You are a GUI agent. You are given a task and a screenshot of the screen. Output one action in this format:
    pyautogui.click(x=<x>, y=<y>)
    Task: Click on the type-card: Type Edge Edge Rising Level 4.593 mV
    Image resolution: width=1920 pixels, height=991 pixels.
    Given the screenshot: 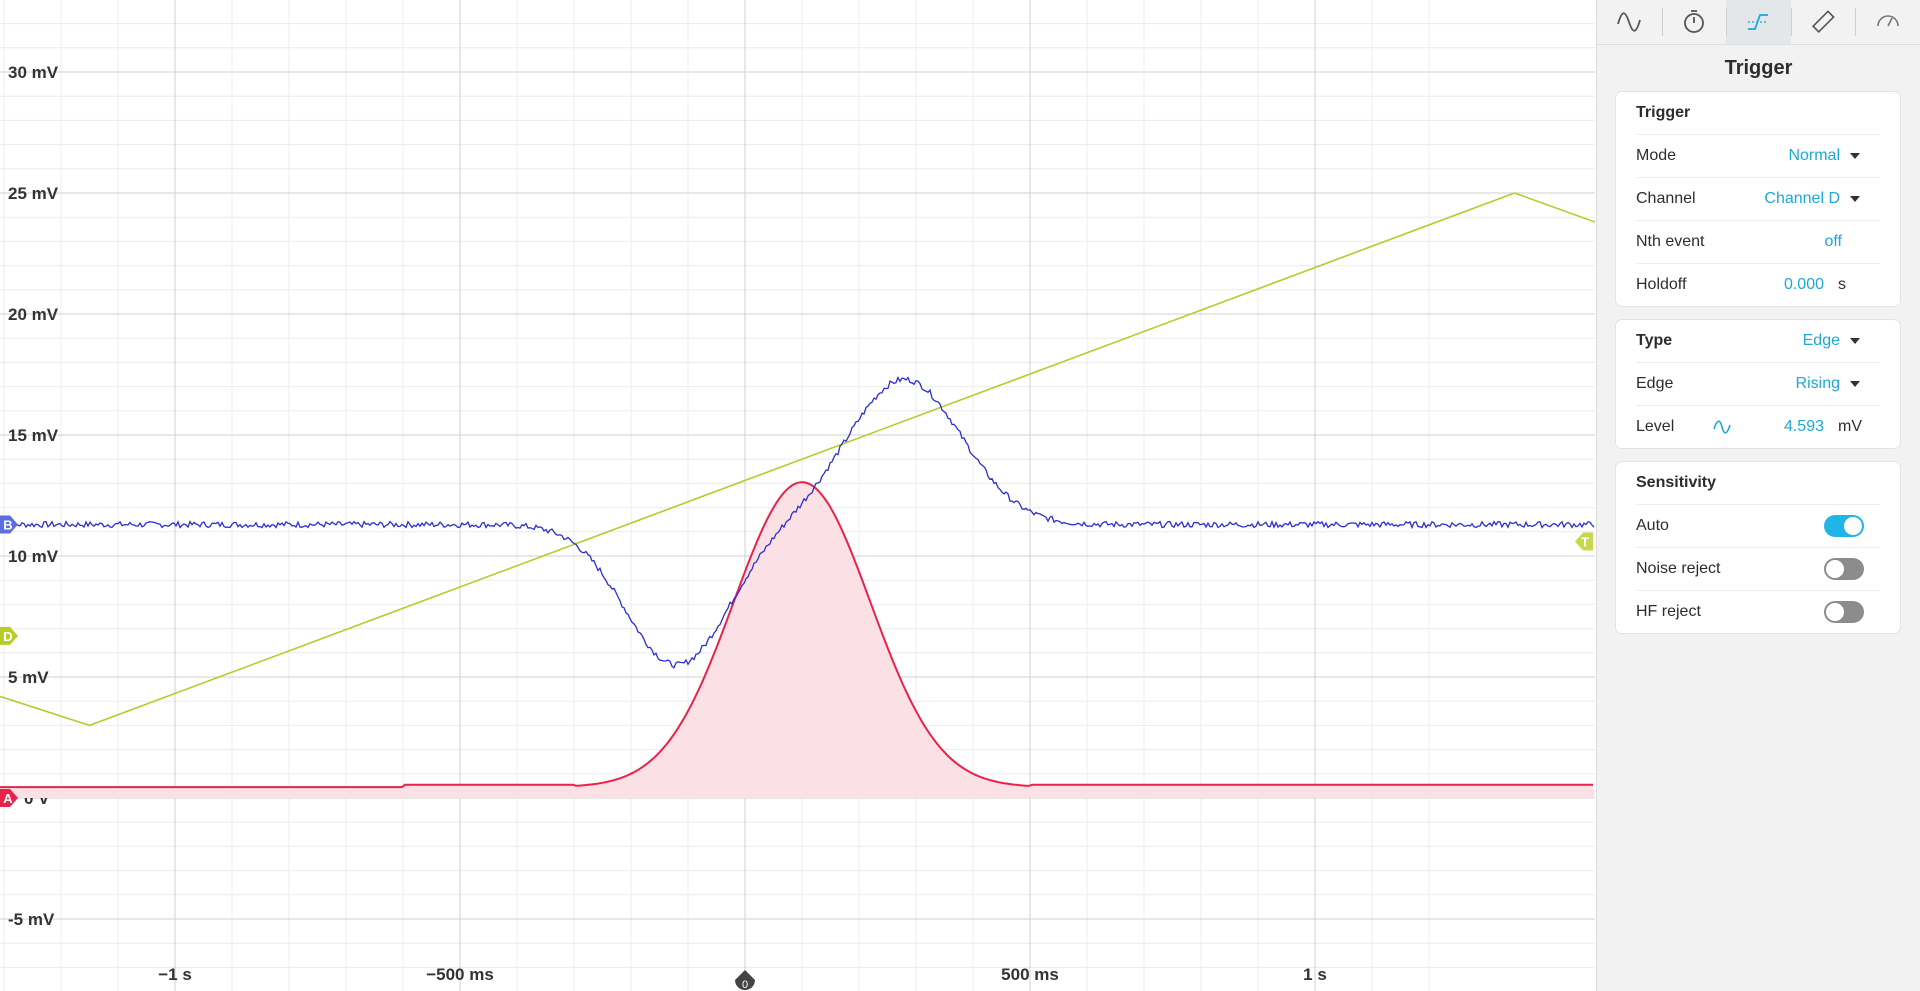 What is the action you would take?
    pyautogui.click(x=1758, y=384)
    